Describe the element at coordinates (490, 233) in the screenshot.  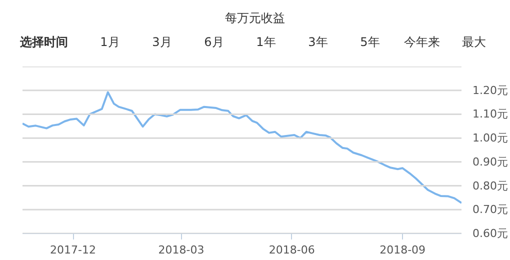
I see `y-tick-label: 0.60元` at that location.